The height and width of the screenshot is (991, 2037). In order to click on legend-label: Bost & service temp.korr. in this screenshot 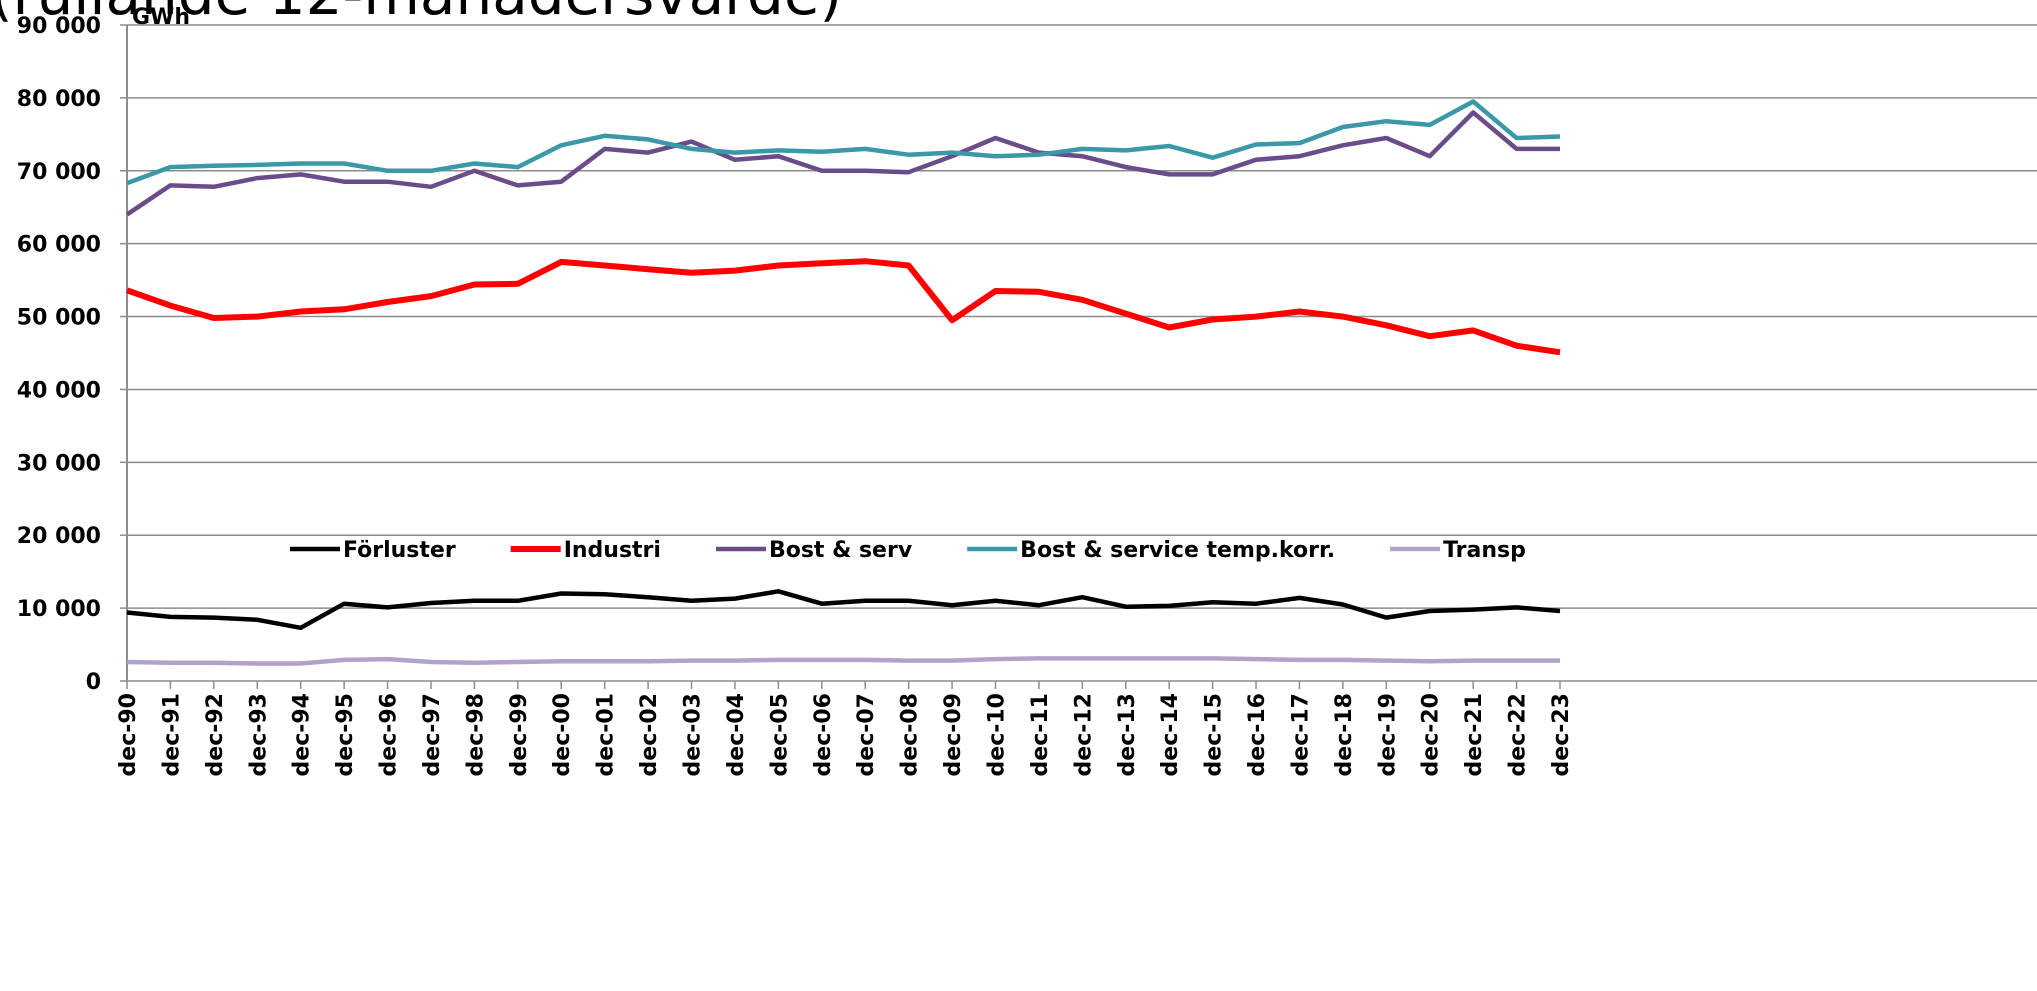, I will do `click(1177, 550)`.